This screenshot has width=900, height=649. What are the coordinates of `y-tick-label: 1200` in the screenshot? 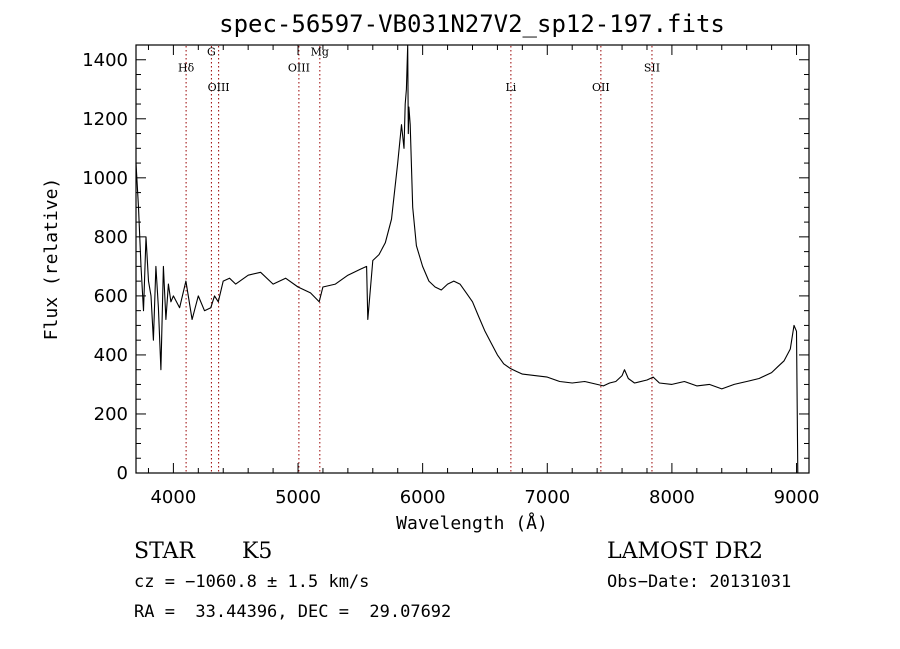 It's located at (105, 119).